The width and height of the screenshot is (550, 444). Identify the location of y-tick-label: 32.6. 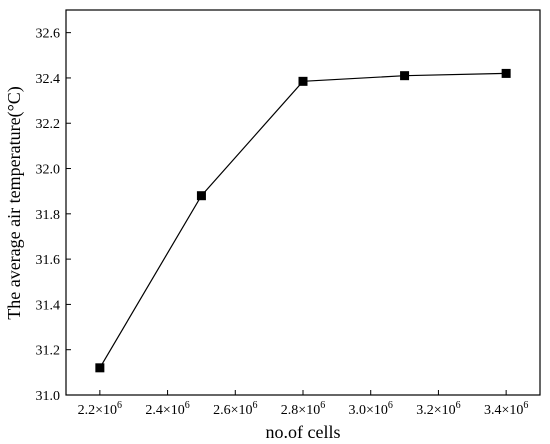
(48, 34).